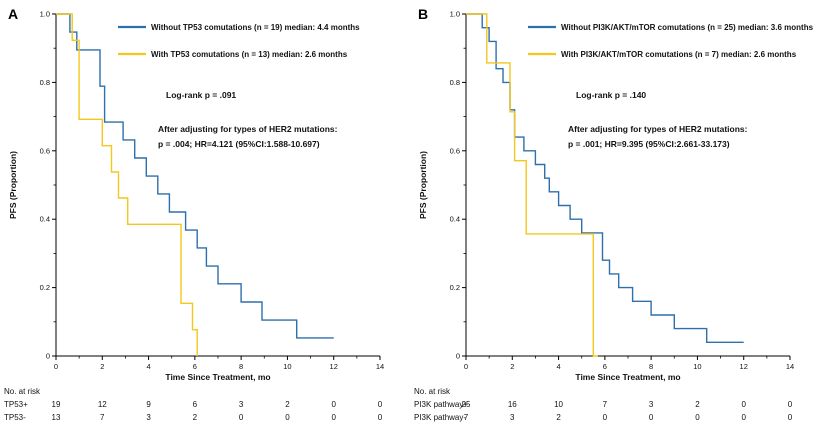 This screenshot has height=425, width=820. Describe the element at coordinates (466, 404) in the screenshot. I see `risk-row-value: 25` at that location.